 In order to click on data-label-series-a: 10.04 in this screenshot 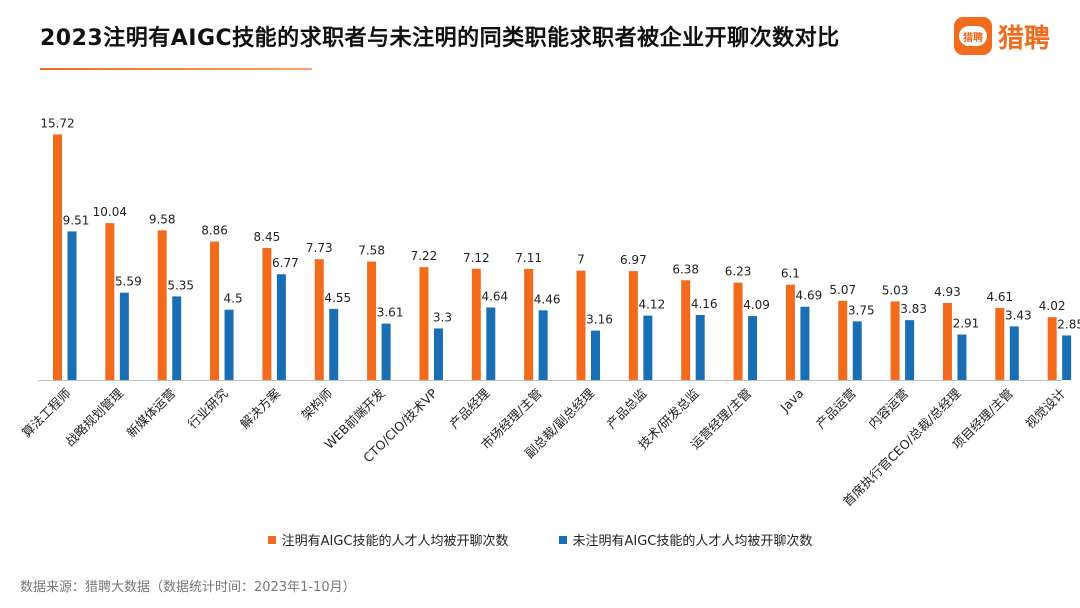, I will do `click(110, 212)`.